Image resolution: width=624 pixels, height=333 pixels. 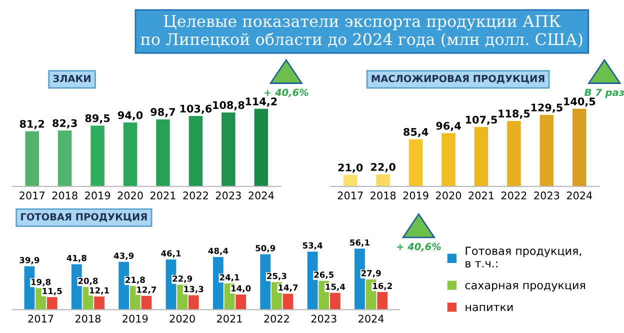 What do you see at coordinates (230, 278) in the screenshot?
I see `data-label: 24,1` at bounding box center [230, 278].